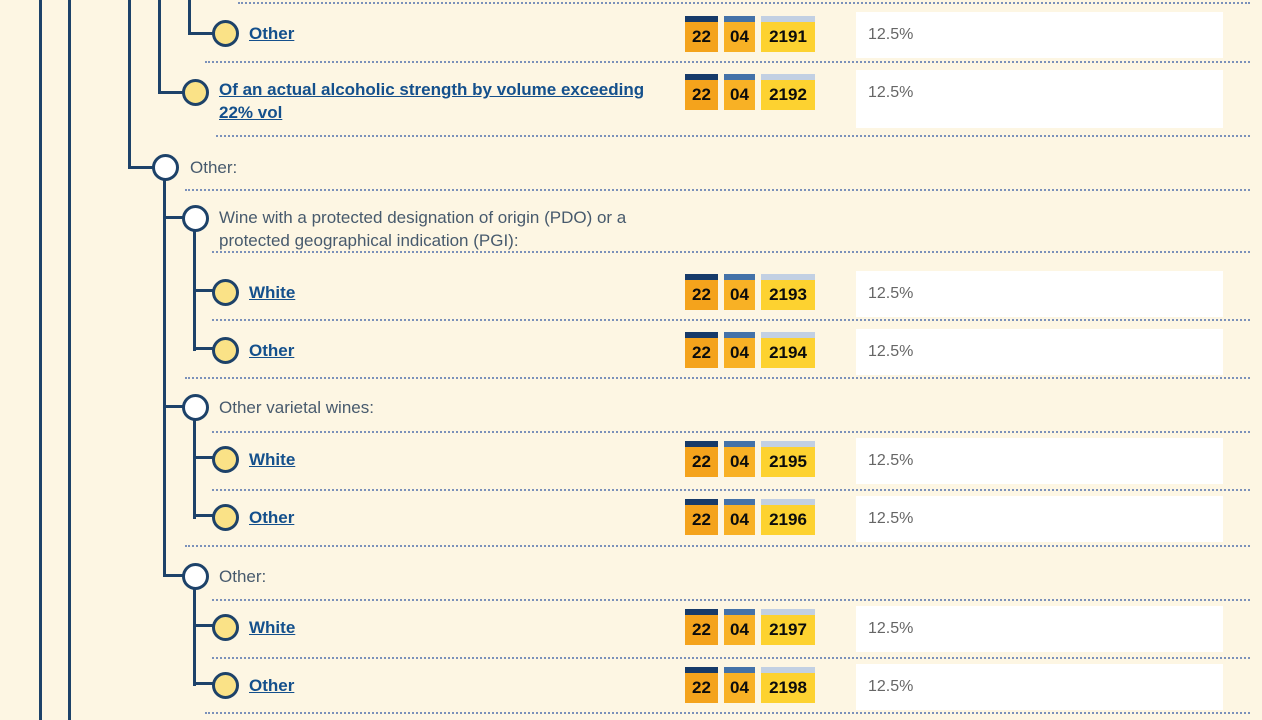 The height and width of the screenshot is (720, 1262). I want to click on code-commodity-chip: 2198, so click(788, 685).